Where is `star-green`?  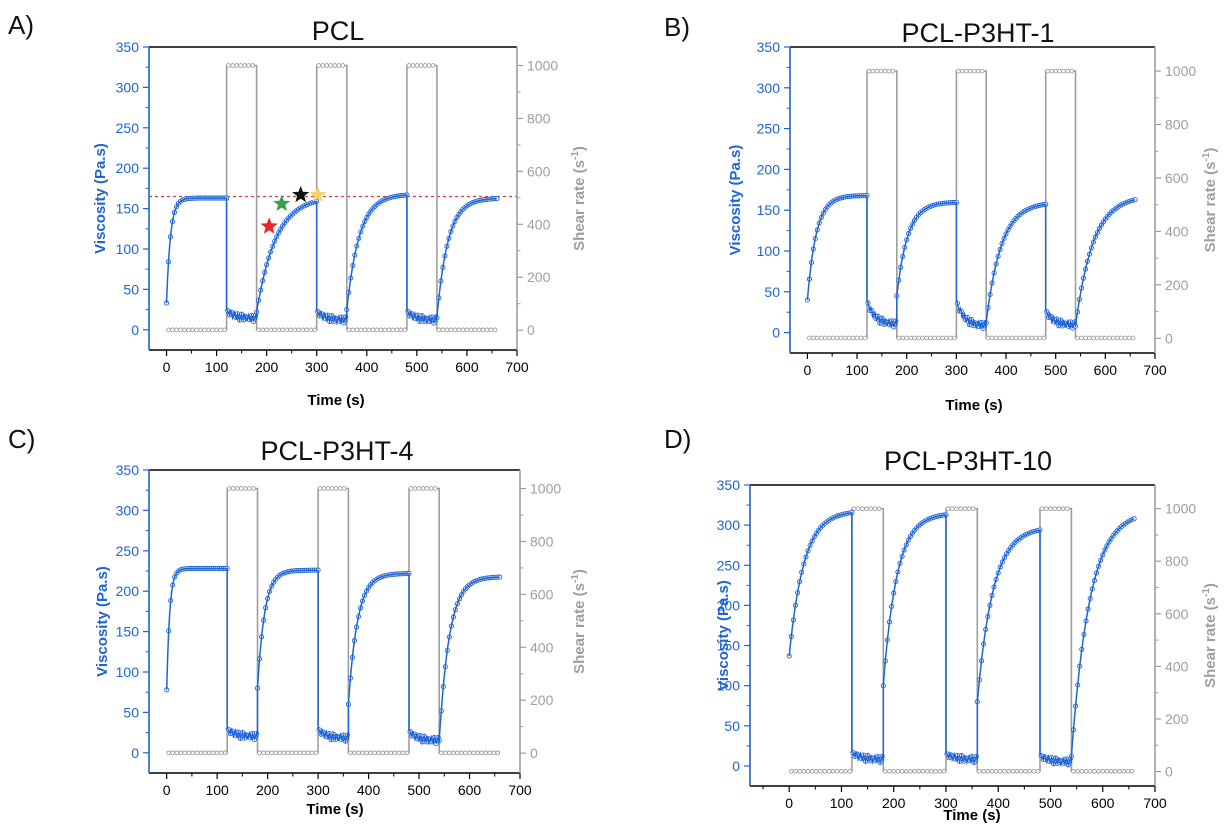
star-green is located at coordinates (282, 202).